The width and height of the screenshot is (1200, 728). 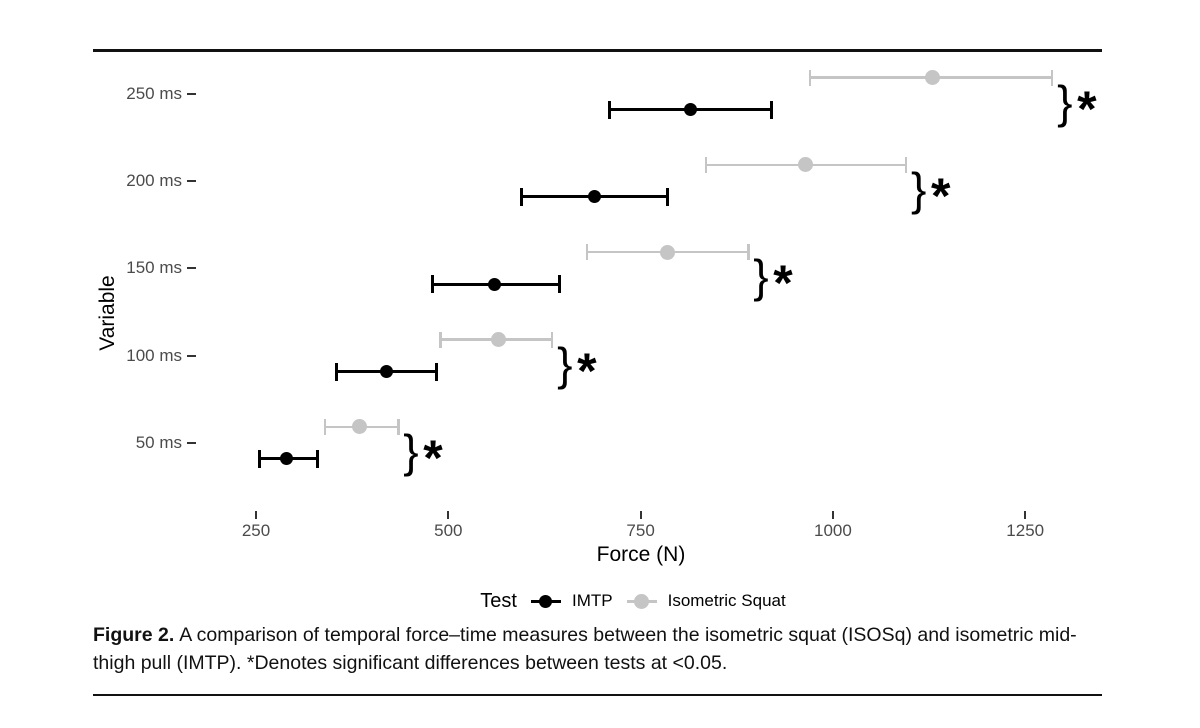 I want to click on top-rule-divider, so click(x=597, y=50).